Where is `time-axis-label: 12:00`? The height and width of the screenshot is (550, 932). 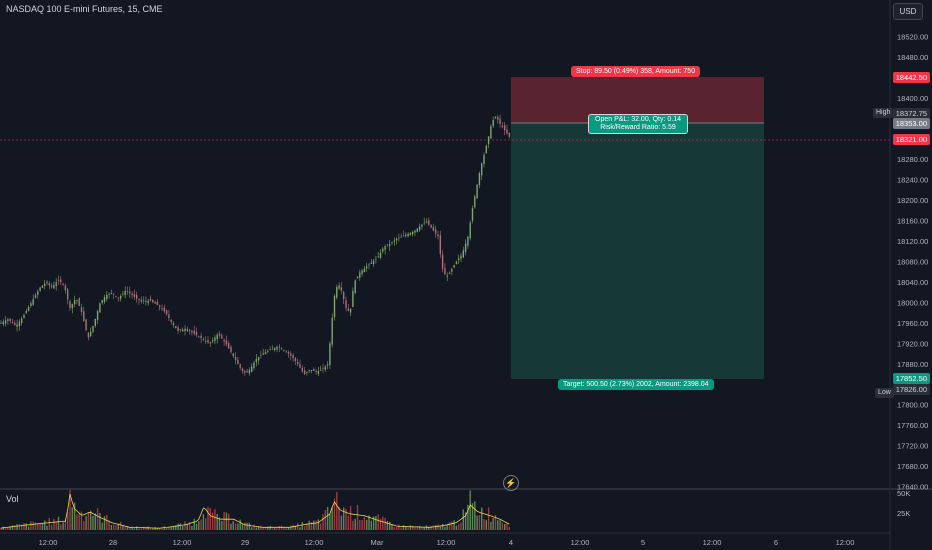
time-axis-label: 12:00 is located at coordinates (48, 542).